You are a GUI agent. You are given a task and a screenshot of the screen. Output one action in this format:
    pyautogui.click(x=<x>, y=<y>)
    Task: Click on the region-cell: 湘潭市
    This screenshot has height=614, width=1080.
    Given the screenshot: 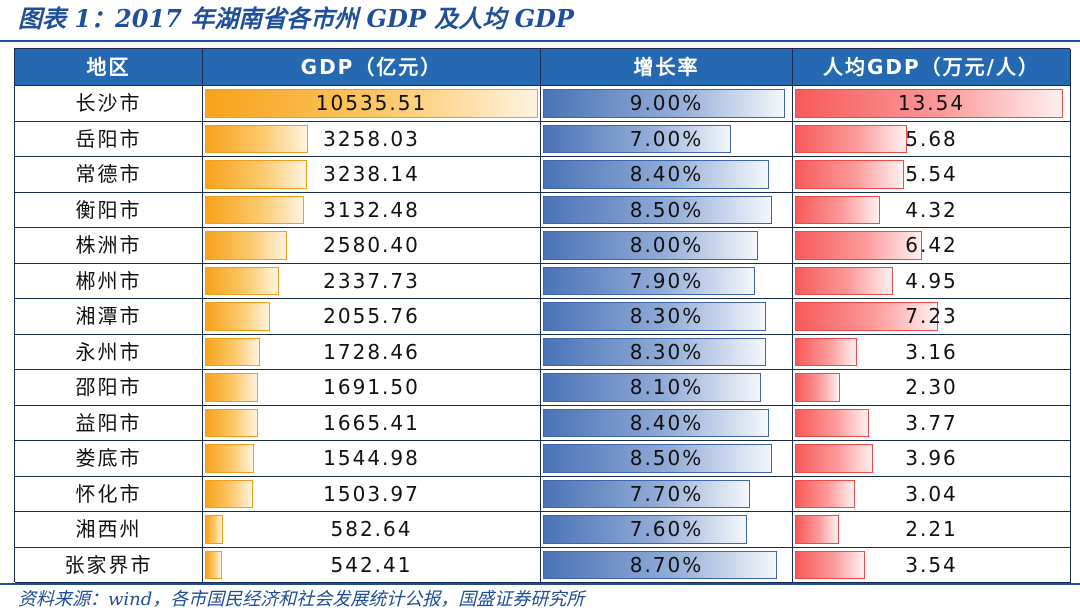 What is the action you would take?
    pyautogui.click(x=109, y=317)
    